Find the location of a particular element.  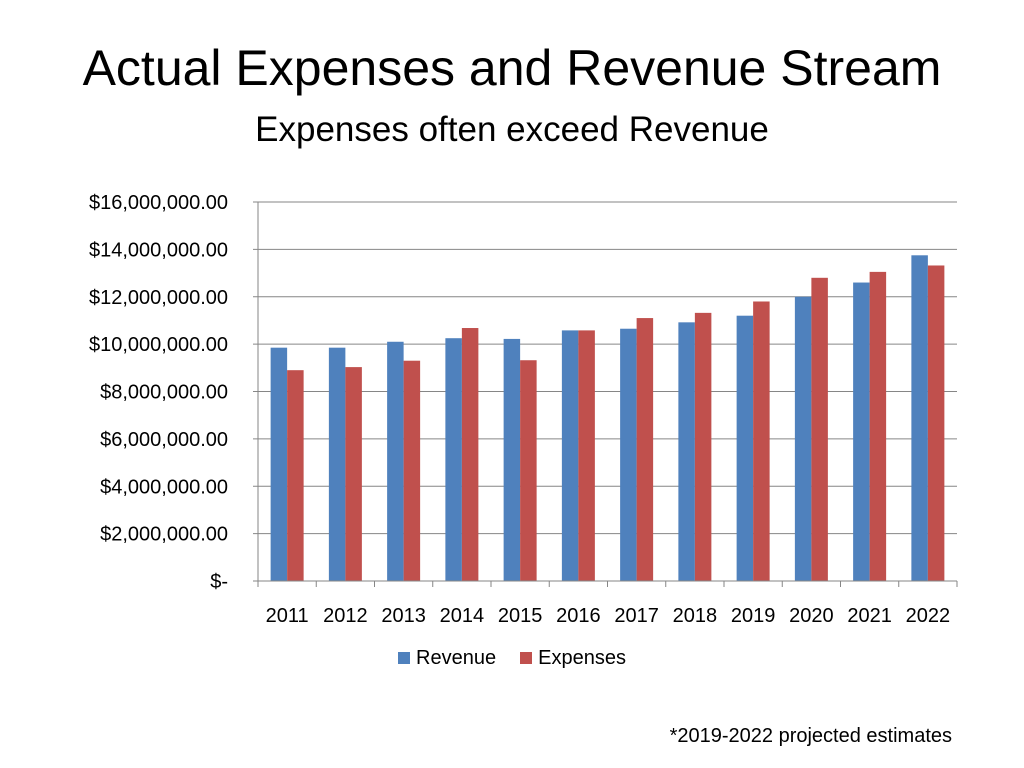

x-tick-label: 2013 is located at coordinates (403, 616).